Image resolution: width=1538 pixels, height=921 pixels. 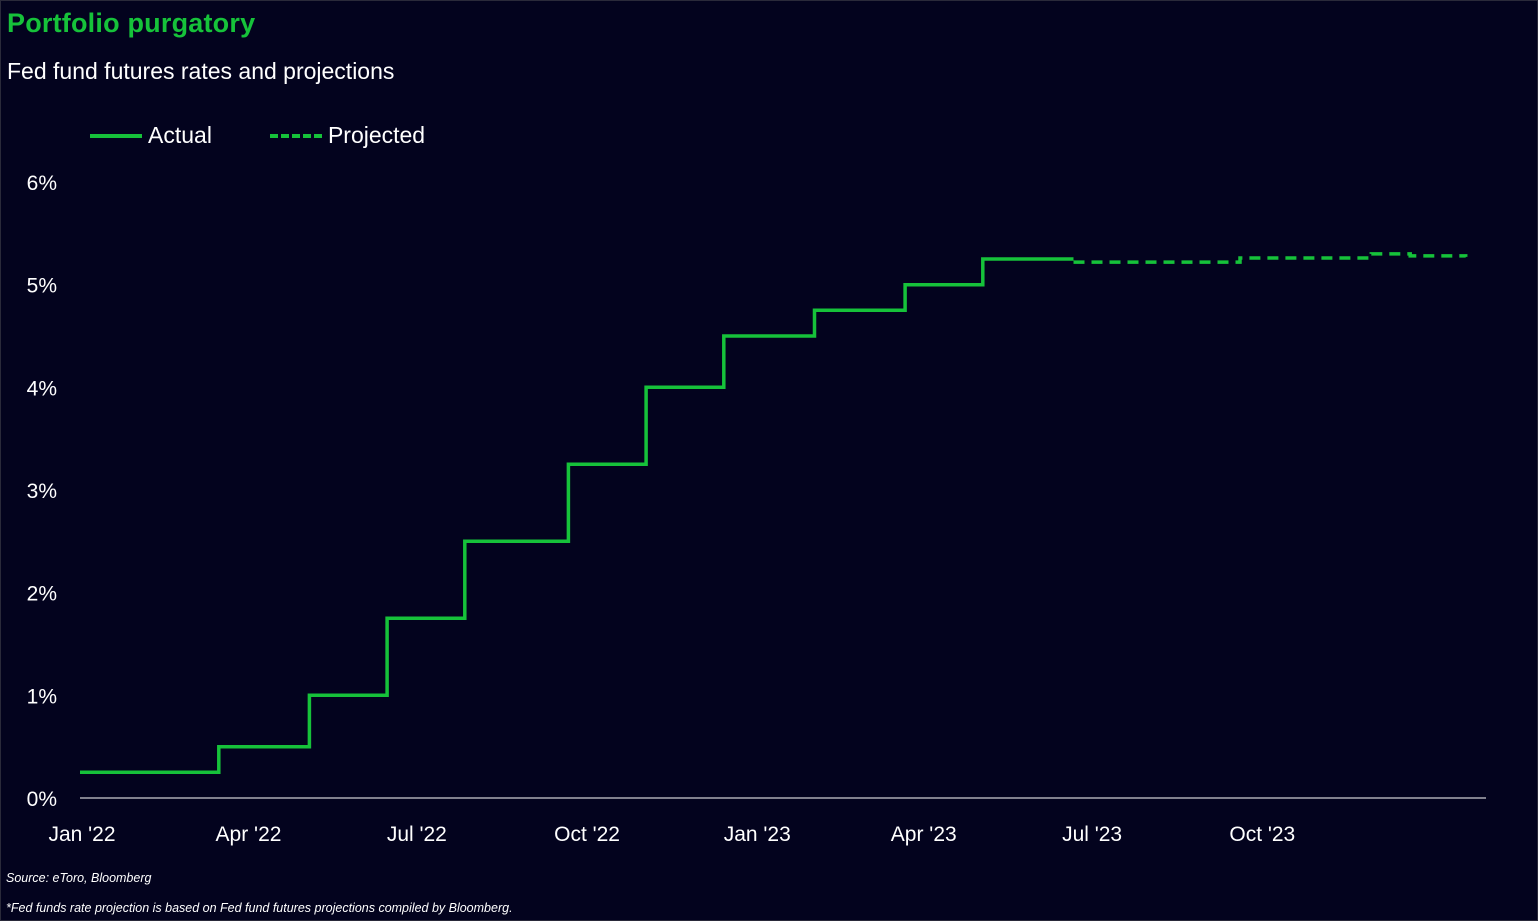 What do you see at coordinates (1092, 834) in the screenshot?
I see `x-tick-label: Jul '23` at bounding box center [1092, 834].